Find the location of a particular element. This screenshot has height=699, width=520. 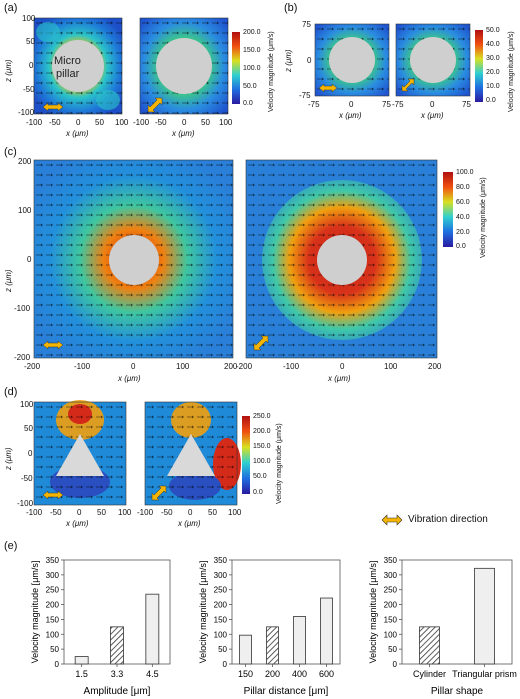

x-tick-label: 600 is located at coordinates (326, 674).